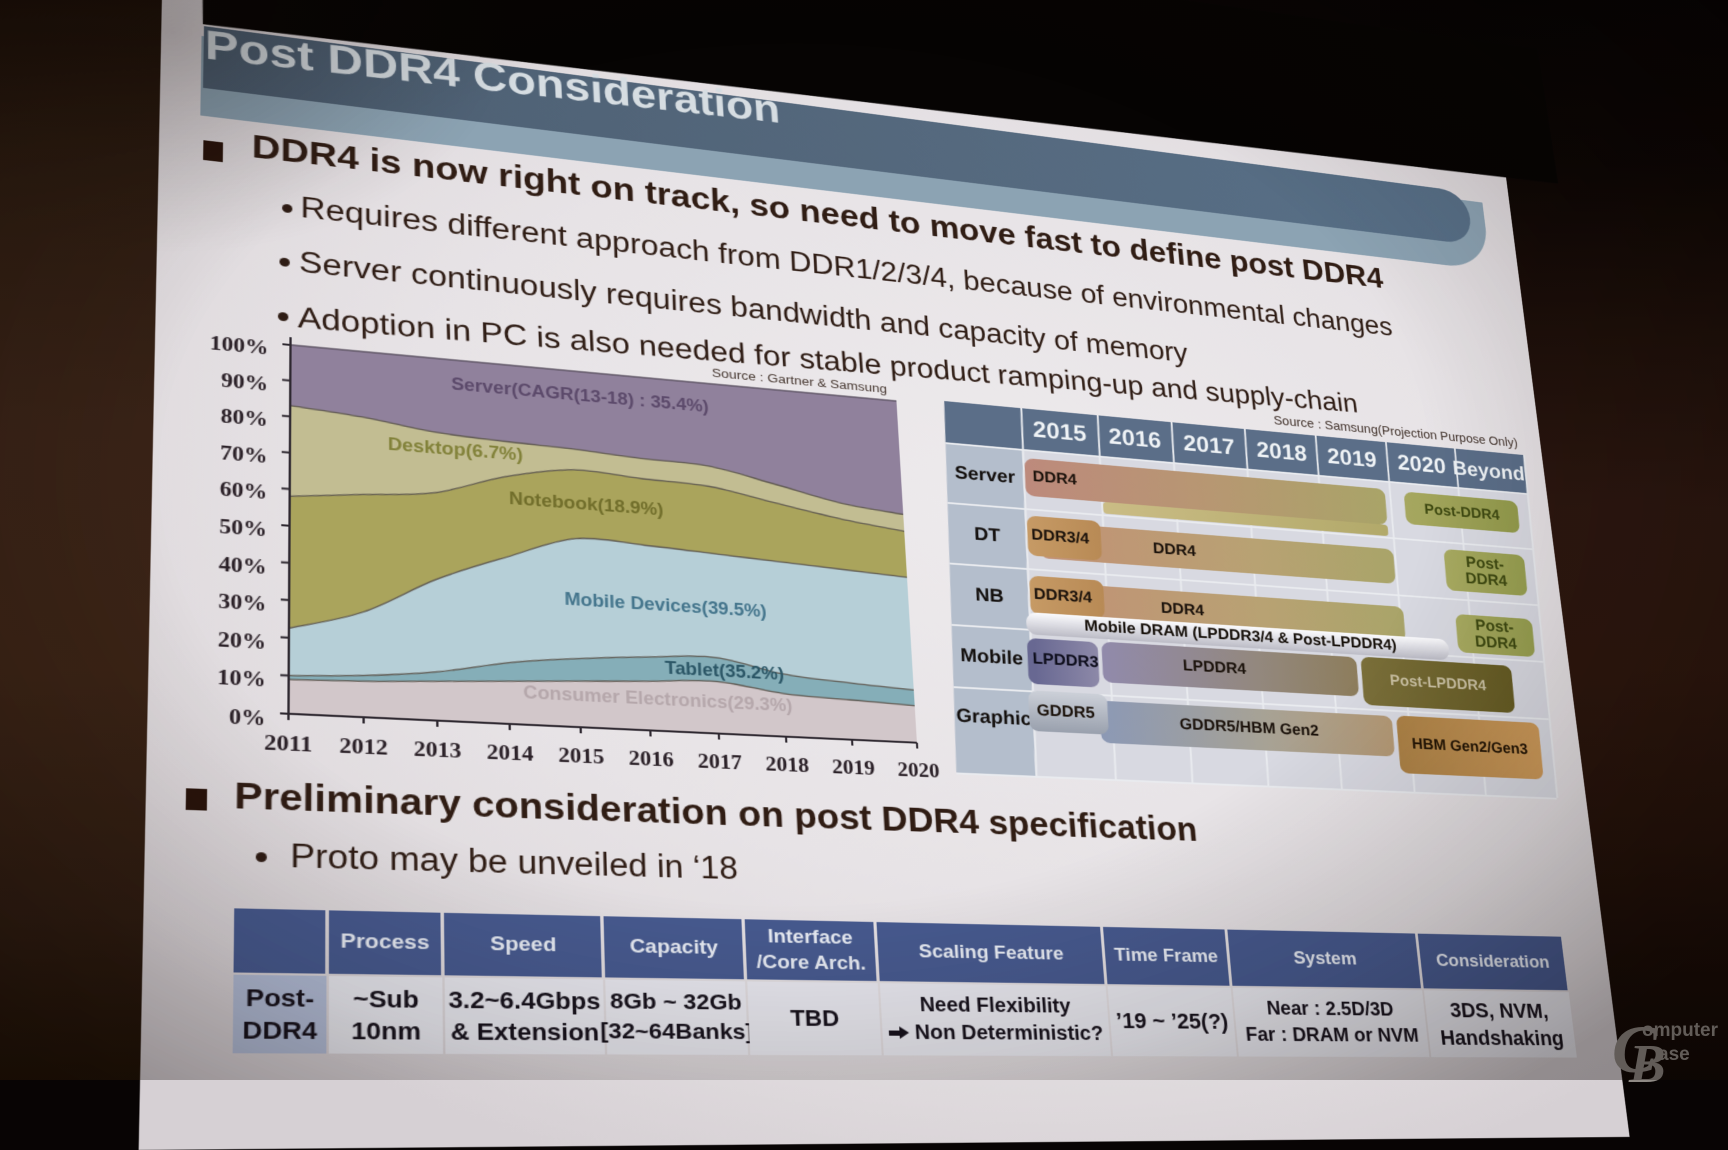 Image resolution: width=1728 pixels, height=1150 pixels. What do you see at coordinates (581, 755) in the screenshot?
I see `svg-text: 2015` at bounding box center [581, 755].